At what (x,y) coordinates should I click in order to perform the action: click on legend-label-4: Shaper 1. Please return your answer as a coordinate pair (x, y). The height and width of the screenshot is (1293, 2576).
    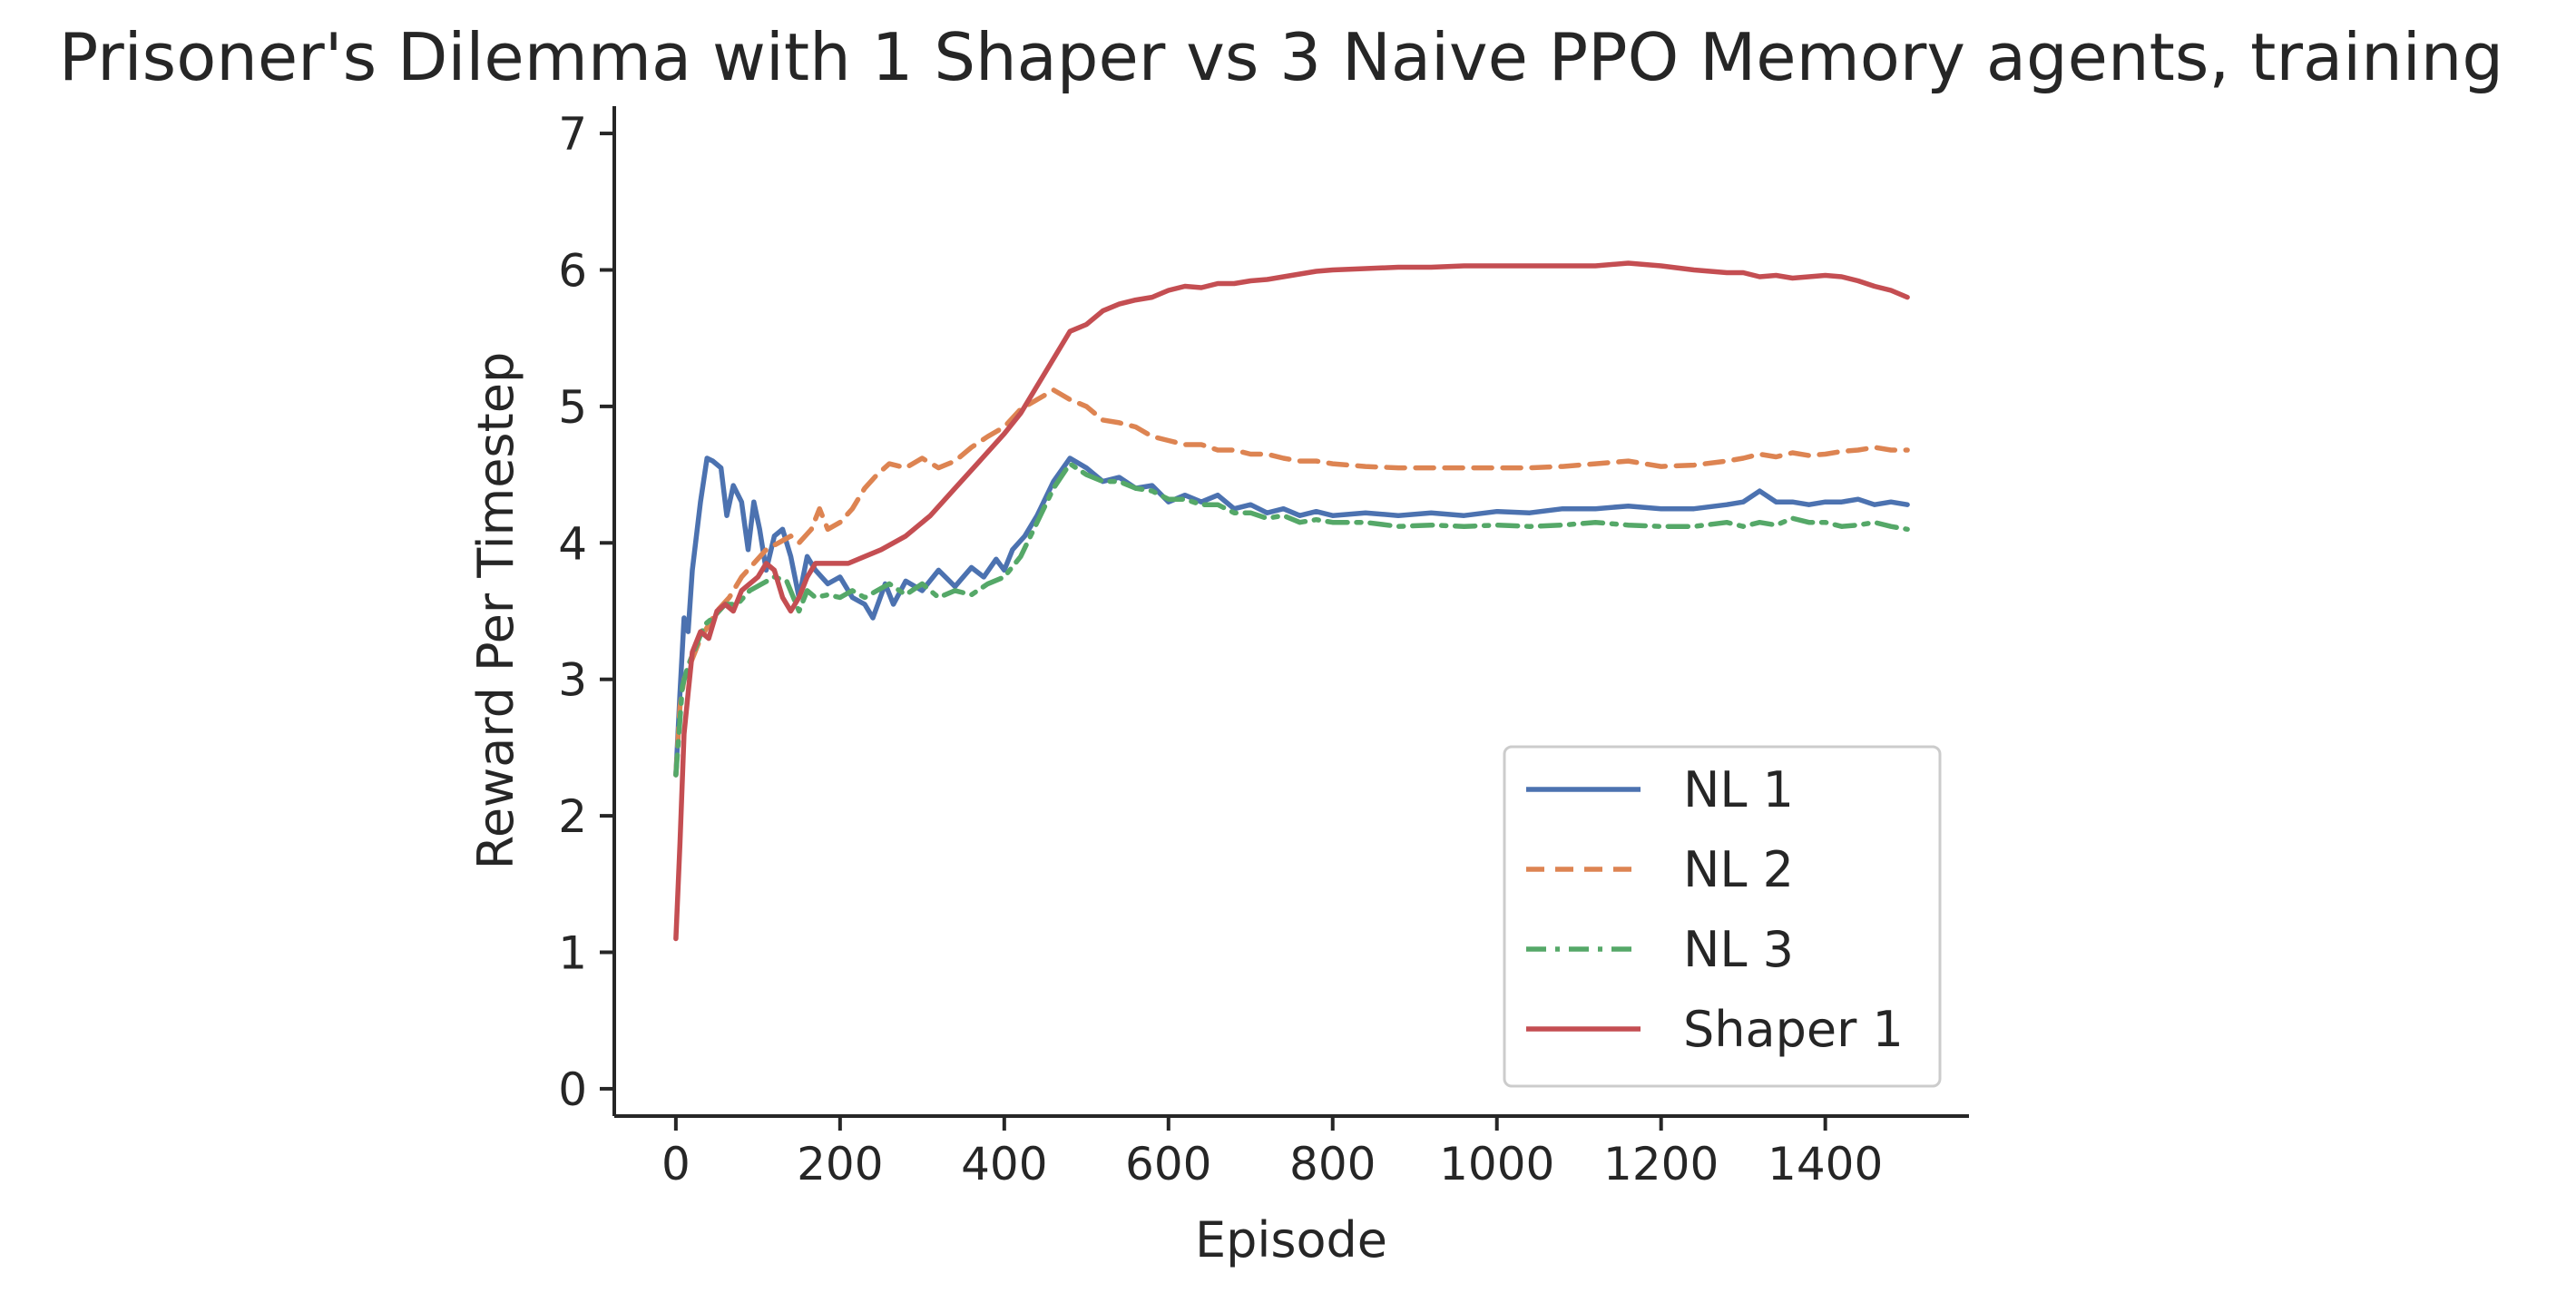
    Looking at the image, I should click on (1793, 1029).